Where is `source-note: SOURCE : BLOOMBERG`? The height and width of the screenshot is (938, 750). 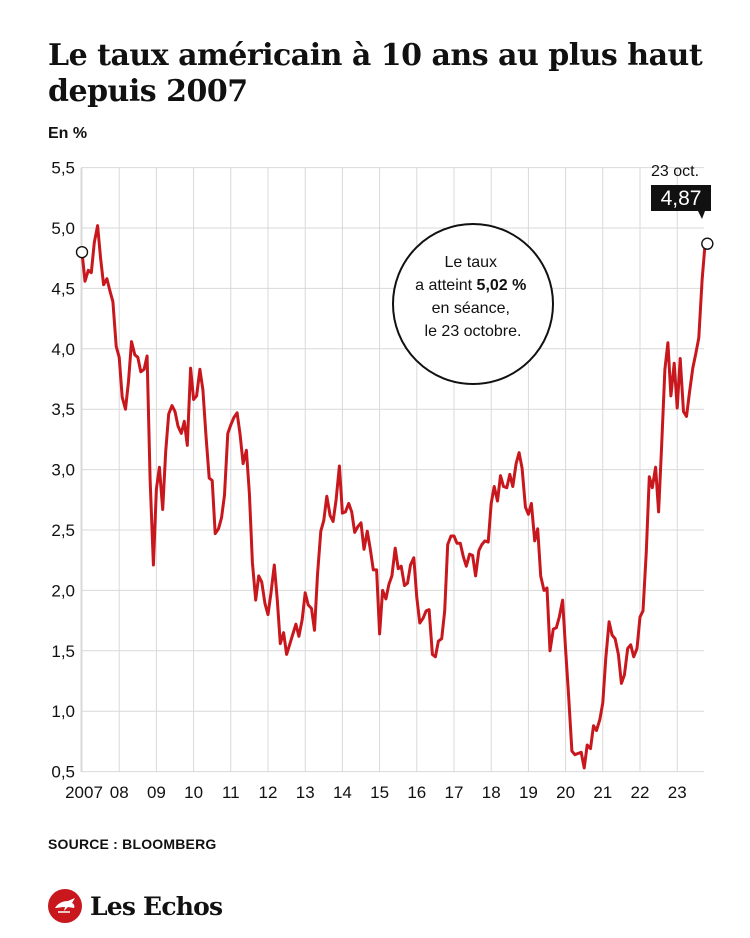
source-note: SOURCE : BLOOMBERG is located at coordinates (132, 844).